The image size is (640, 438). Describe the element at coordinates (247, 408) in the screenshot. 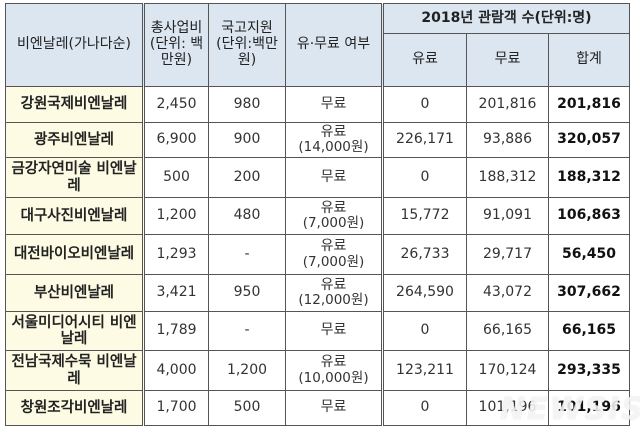

I see `subsidy-cell: 500` at that location.